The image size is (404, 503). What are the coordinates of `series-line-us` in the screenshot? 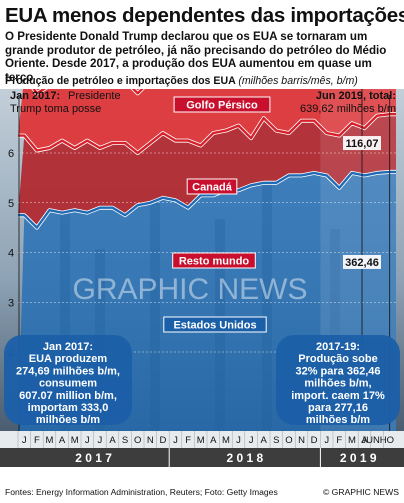 It's located at (207, 199).